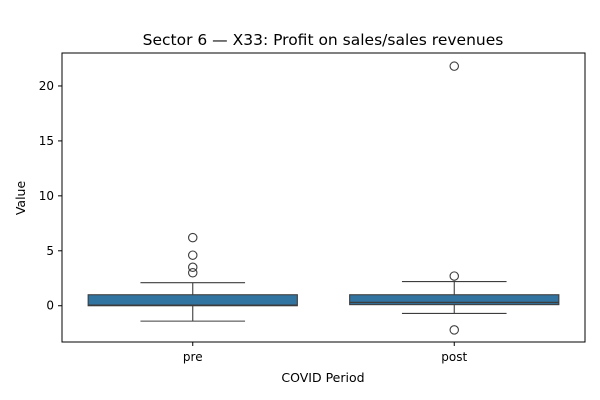 The height and width of the screenshot is (400, 600). Describe the element at coordinates (50, 306) in the screenshot. I see `y-tick-label-0: 0` at that location.